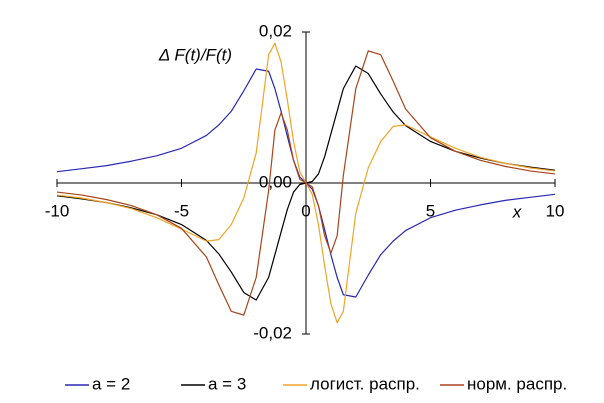 This screenshot has width=604, height=403. I want to click on x-axis-label: x, so click(517, 211).